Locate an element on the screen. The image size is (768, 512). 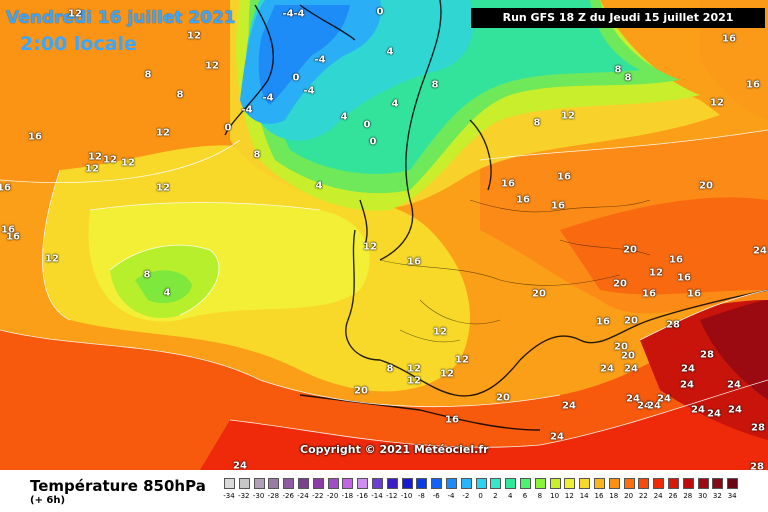
legend-label: -16 is located at coordinates (362, 496).